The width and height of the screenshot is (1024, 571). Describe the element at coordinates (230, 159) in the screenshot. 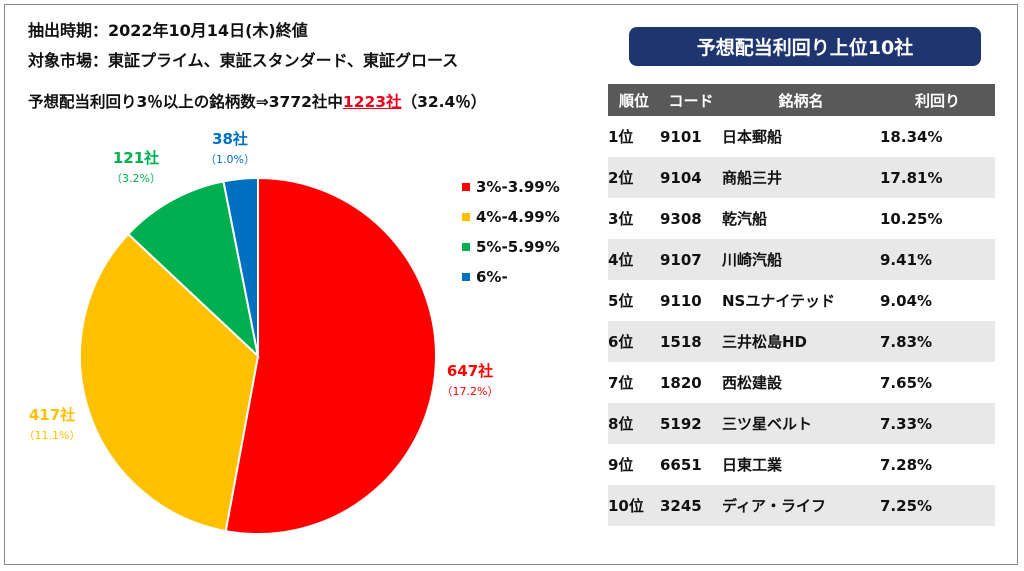

I see `slice-percent-label: （1.0%）` at that location.